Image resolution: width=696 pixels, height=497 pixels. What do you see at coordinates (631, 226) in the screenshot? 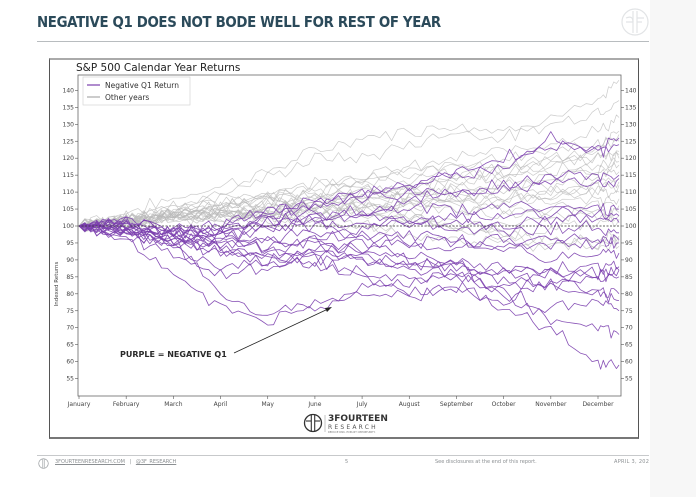
I see `y-tick-label-right: 100` at bounding box center [631, 226].